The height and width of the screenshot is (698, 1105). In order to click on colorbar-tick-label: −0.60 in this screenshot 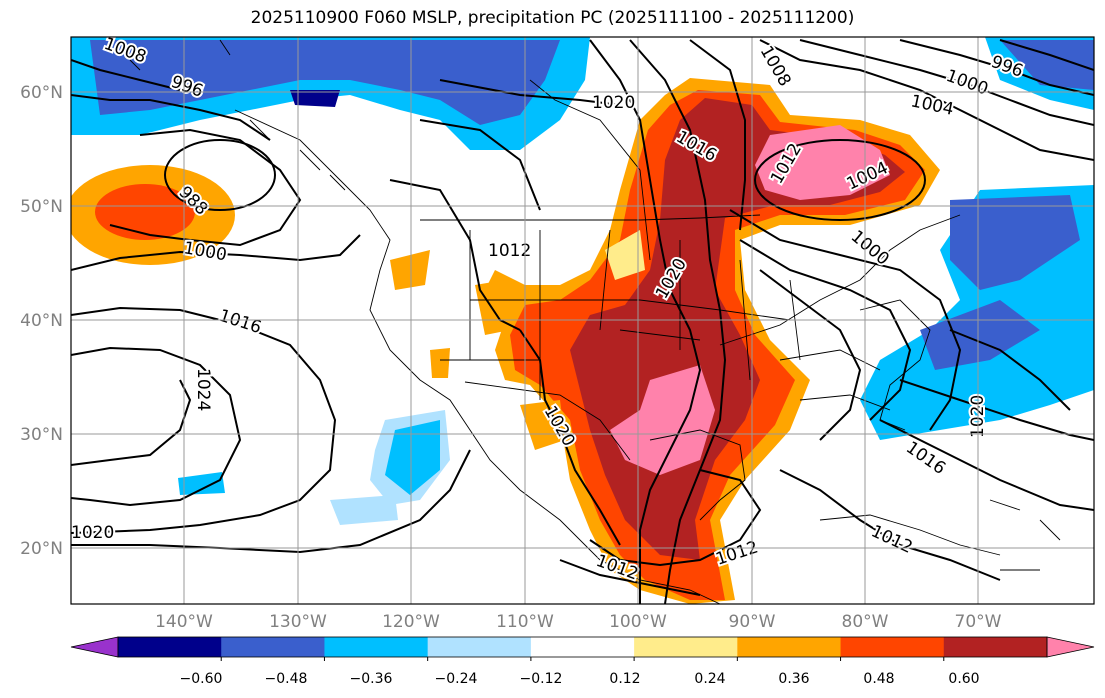, I will do `click(201, 679)`.